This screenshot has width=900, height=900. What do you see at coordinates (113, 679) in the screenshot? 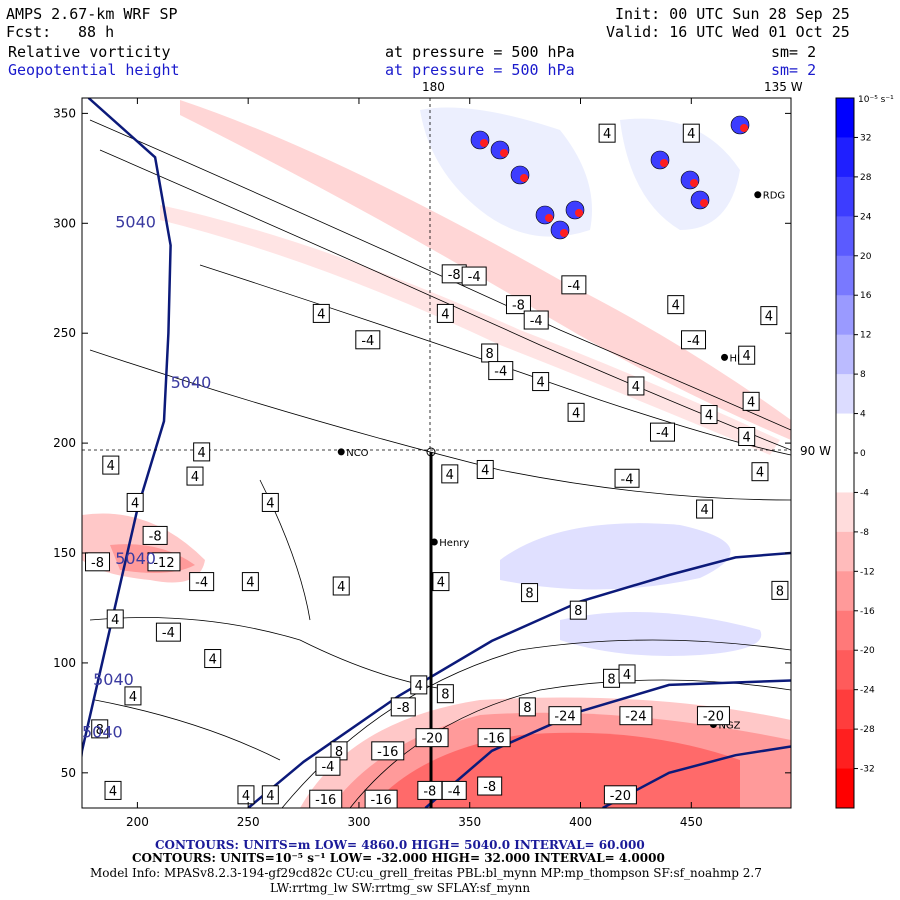
I see `height-label: 5040` at bounding box center [113, 679].